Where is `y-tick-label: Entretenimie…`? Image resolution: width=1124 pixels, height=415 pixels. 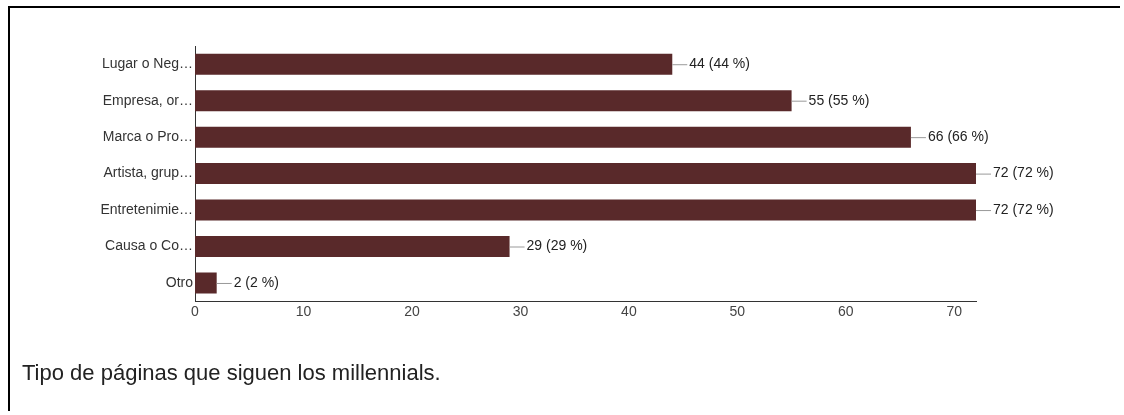 y-tick-label: Entretenimie… is located at coordinates (146, 208).